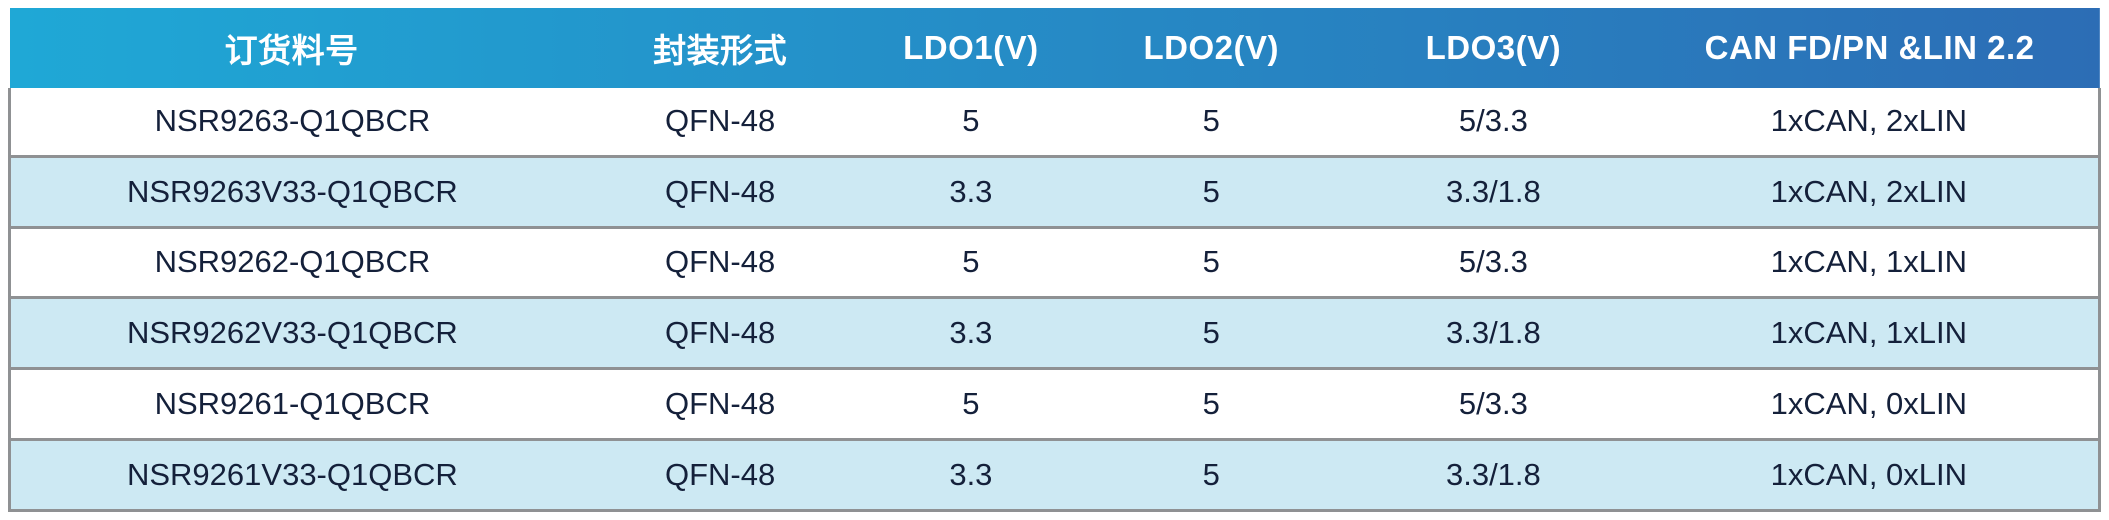 The width and height of the screenshot is (2109, 520). Describe the element at coordinates (290, 190) in the screenshot. I see `cell-part-number: NSR9263V33-Q1QBCR` at that location.